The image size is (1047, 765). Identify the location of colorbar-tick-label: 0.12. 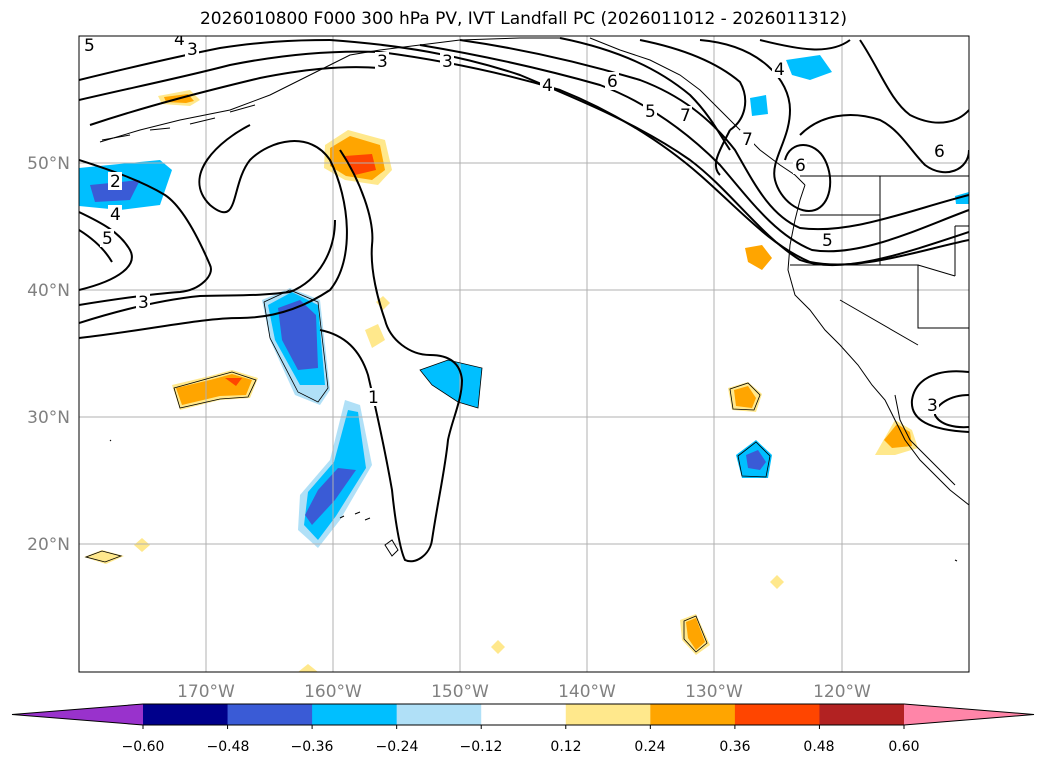
(565, 747).